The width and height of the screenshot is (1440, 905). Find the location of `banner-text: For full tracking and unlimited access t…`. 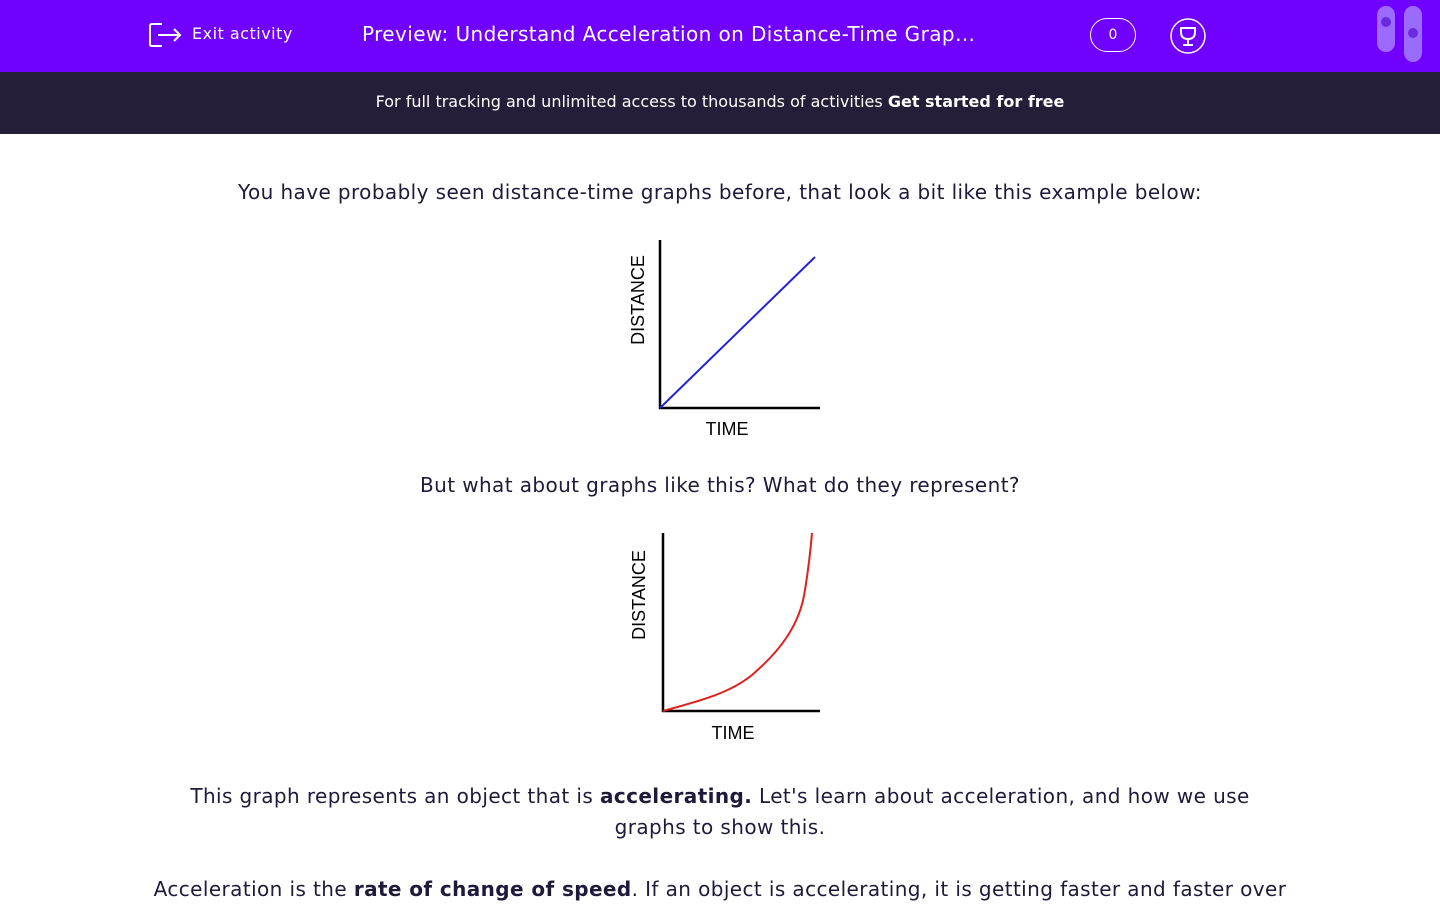

banner-text: For full tracking and unlimited access t… is located at coordinates (629, 101).